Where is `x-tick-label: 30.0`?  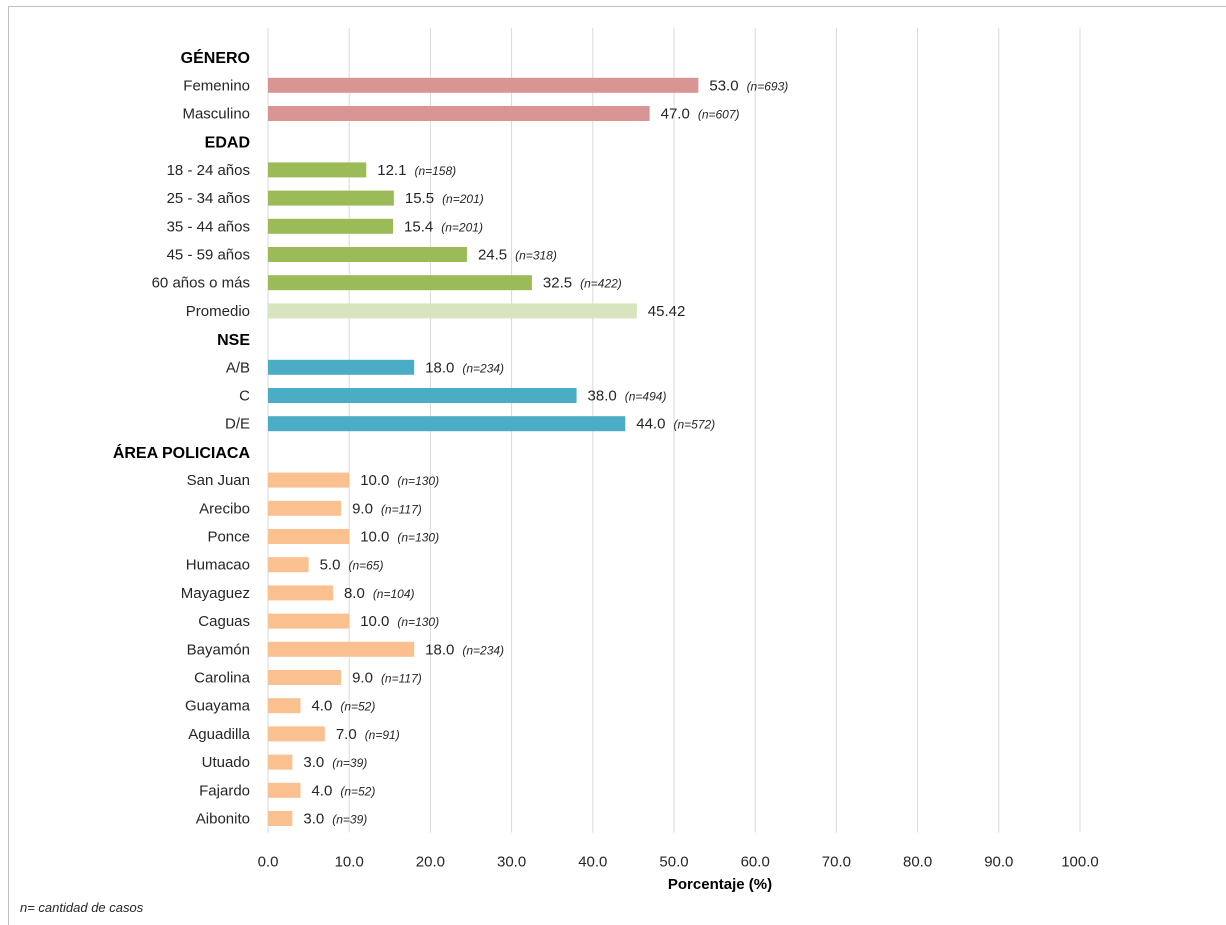 x-tick-label: 30.0 is located at coordinates (511, 862).